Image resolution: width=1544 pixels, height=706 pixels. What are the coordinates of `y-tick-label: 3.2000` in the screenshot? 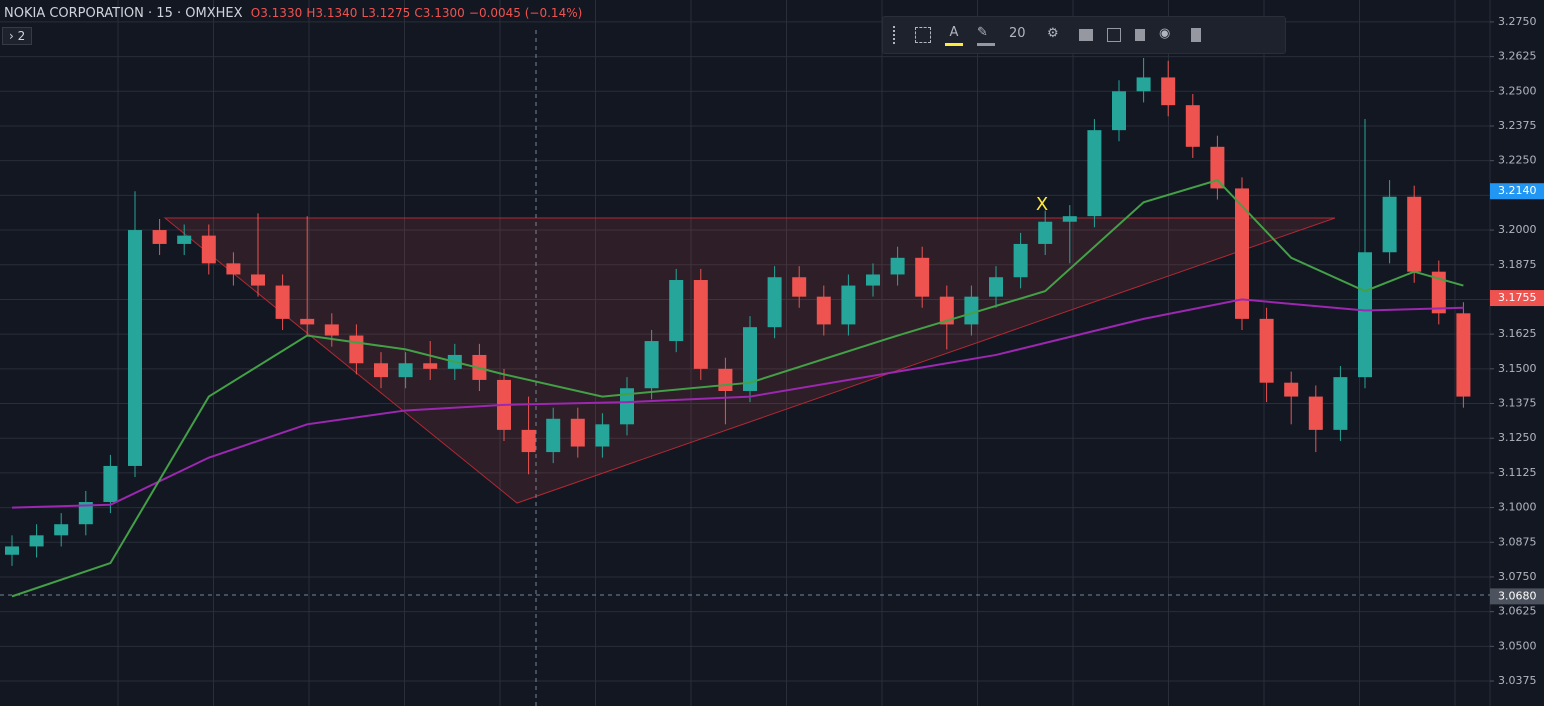 It's located at (1517, 229).